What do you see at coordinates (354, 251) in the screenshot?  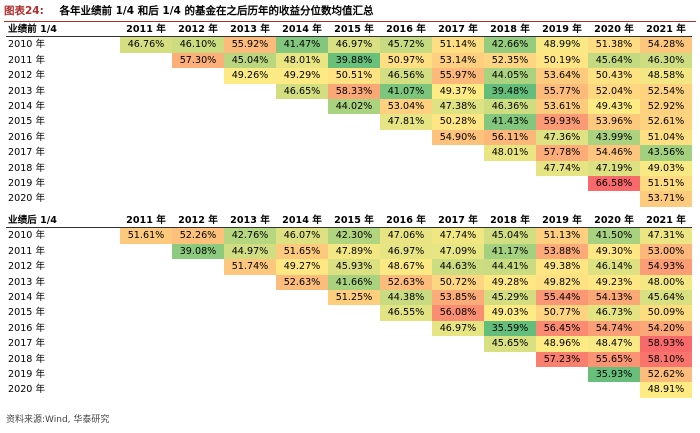 I see `data-cell: 47.89%` at bounding box center [354, 251].